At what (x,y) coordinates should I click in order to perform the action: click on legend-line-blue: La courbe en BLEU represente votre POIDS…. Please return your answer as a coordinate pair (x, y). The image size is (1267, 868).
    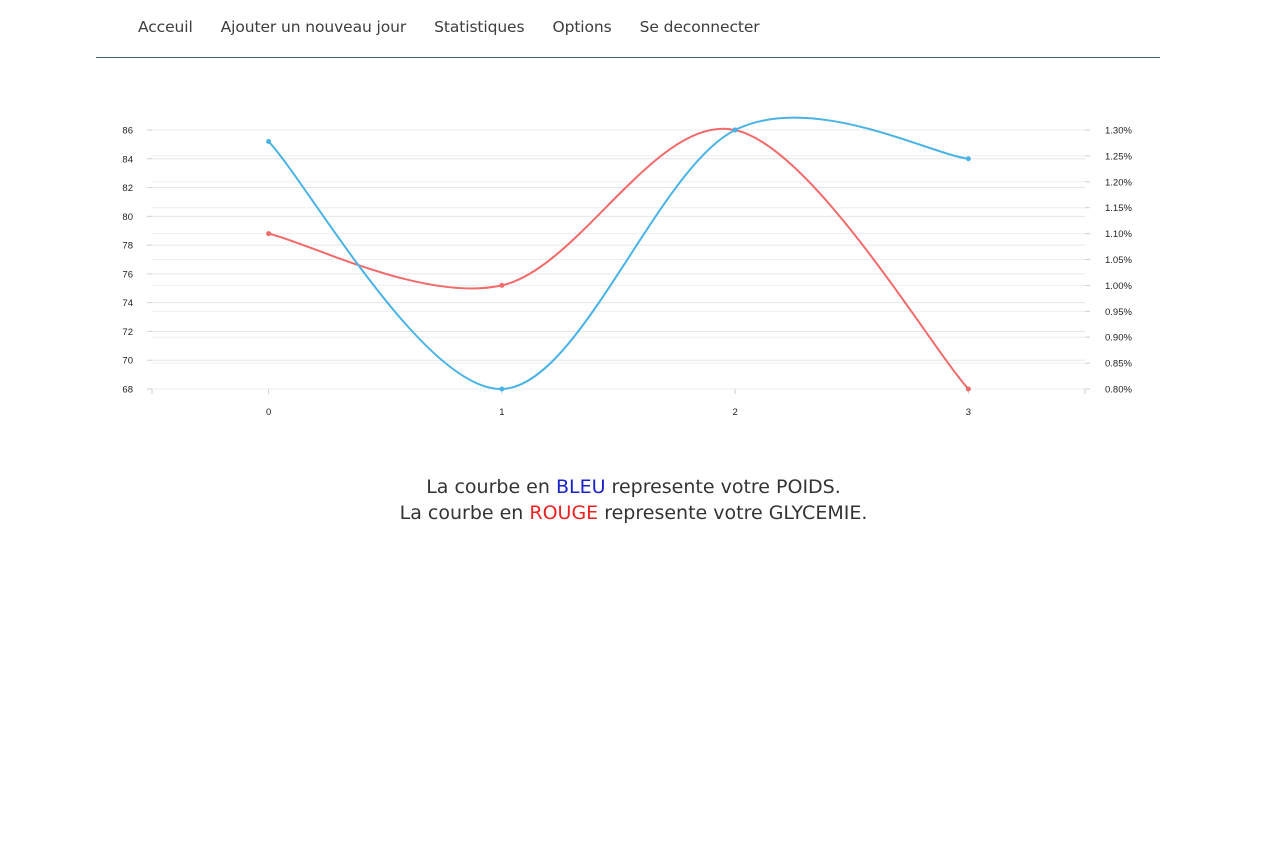
    Looking at the image, I should click on (633, 487).